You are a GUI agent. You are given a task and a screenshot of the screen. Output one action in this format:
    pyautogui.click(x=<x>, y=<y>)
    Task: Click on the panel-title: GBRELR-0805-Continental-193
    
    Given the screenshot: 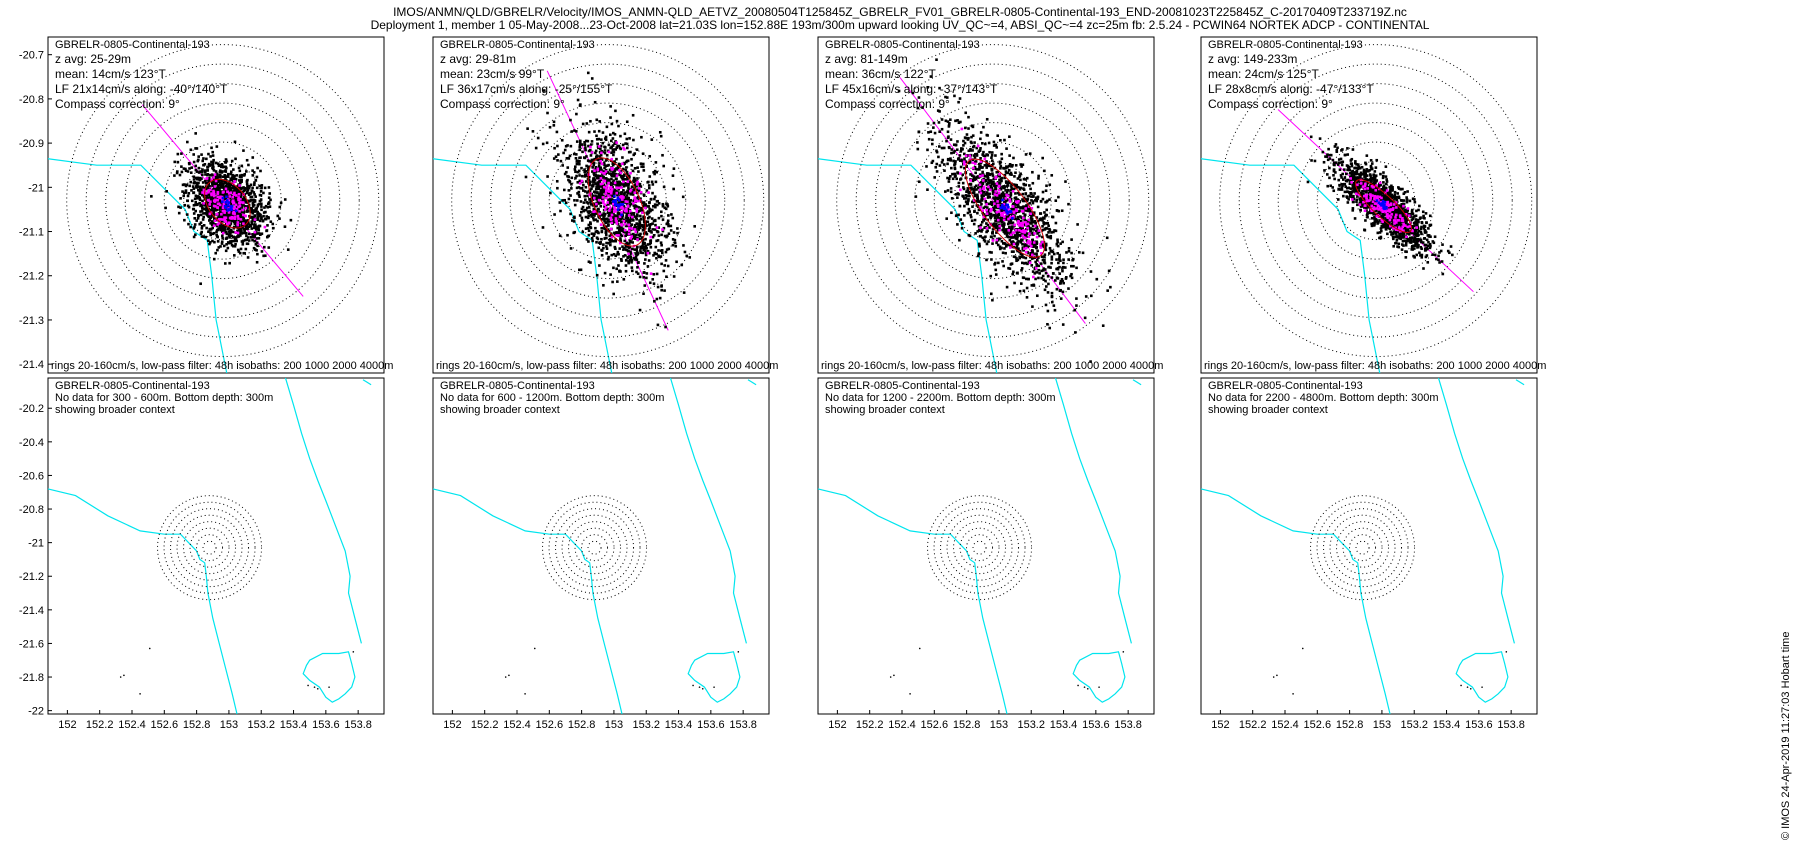 What is the action you would take?
    pyautogui.click(x=132, y=45)
    